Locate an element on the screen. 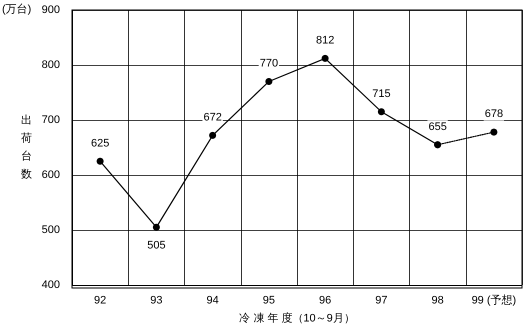 The image size is (525, 329). x-tick-label: 94 is located at coordinates (212, 300).